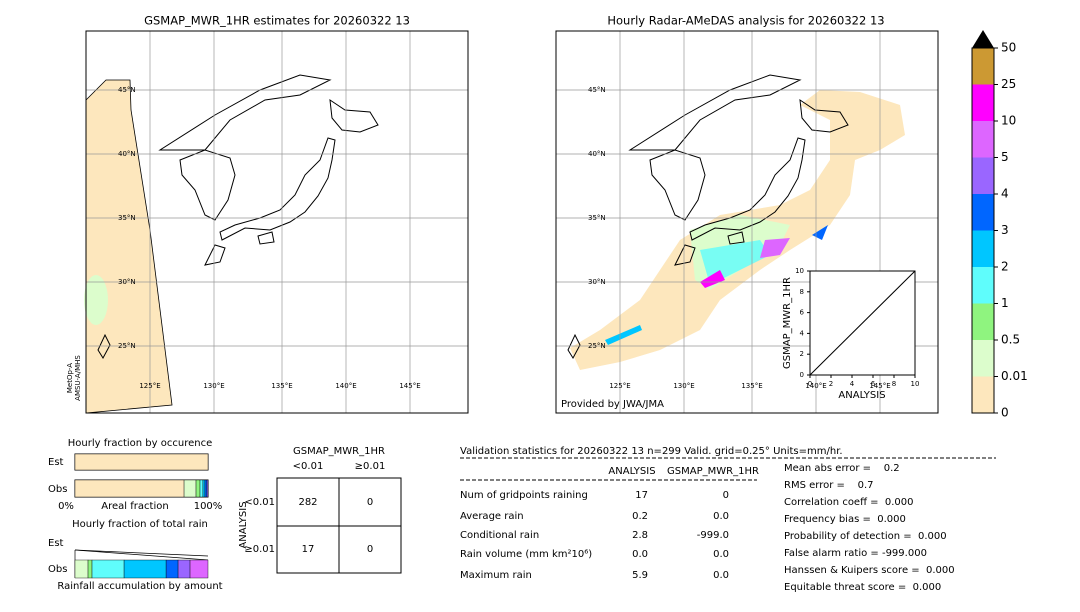 The image size is (1080, 612). Describe the element at coordinates (640, 516) in the screenshot. I see `stat-value: 0.2` at that location.